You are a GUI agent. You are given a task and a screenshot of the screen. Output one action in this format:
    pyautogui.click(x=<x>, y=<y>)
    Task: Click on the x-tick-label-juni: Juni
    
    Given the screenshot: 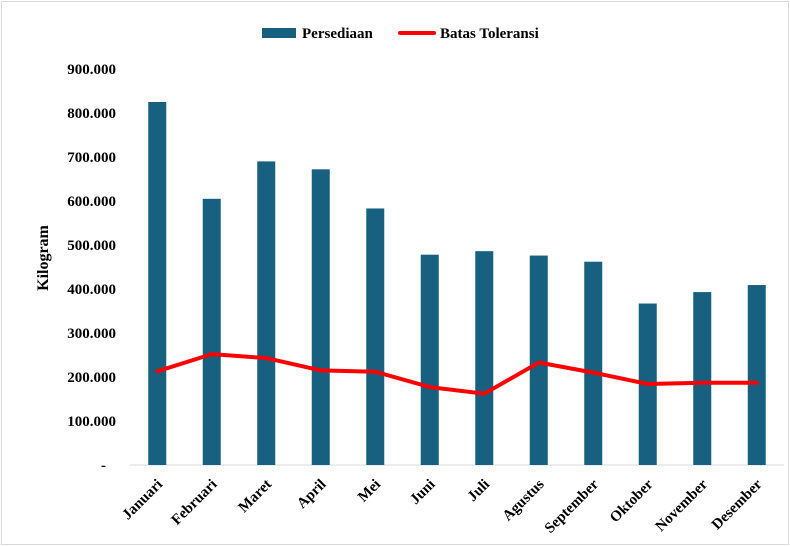 What is the action you would take?
    pyautogui.click(x=422, y=492)
    